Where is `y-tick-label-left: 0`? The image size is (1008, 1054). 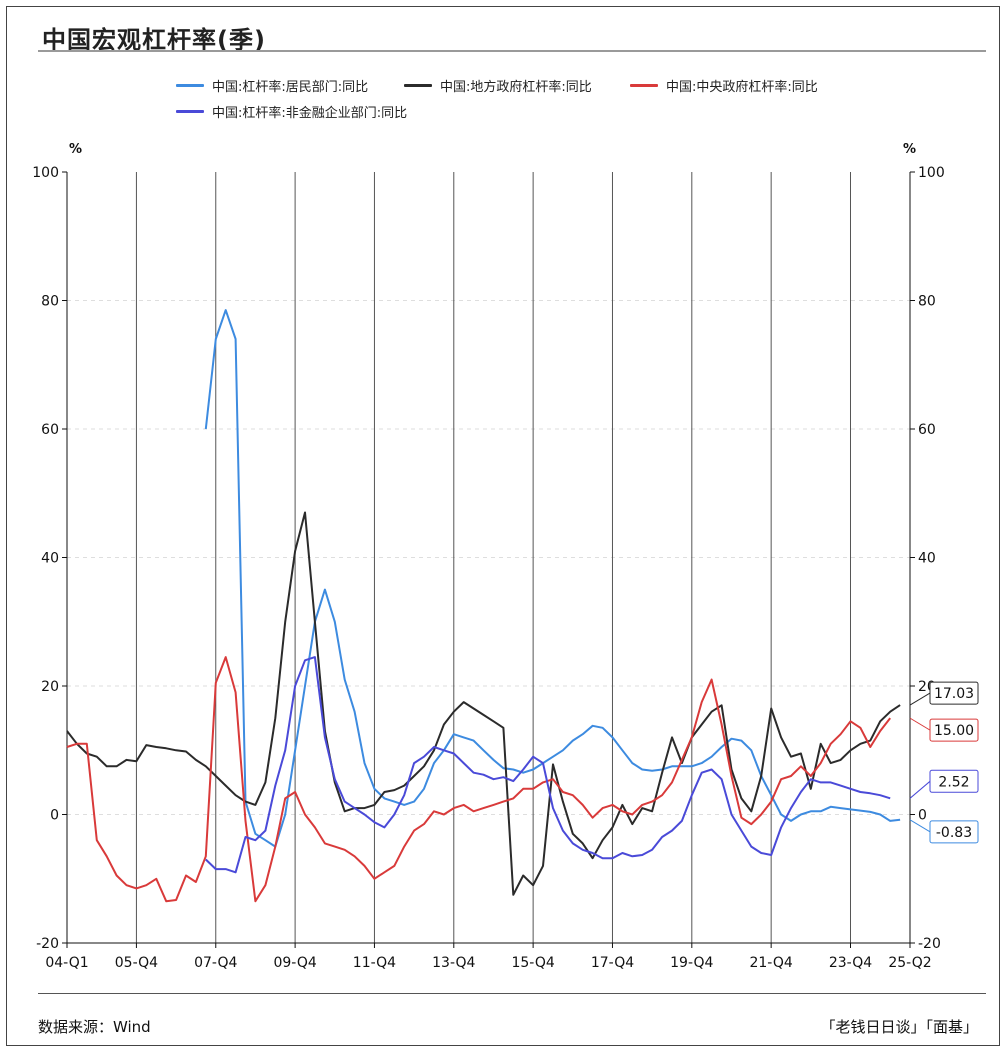 y-tick-label-left: 0 is located at coordinates (54, 816).